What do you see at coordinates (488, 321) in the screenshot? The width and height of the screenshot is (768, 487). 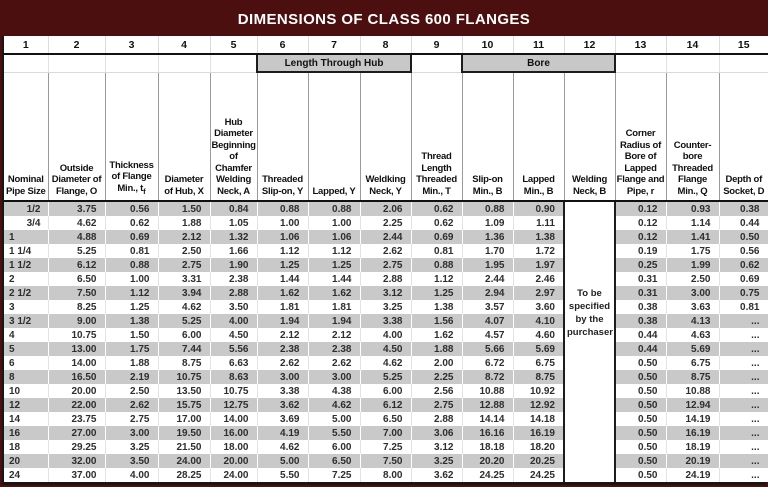 I see `value-cell: 4.07` at bounding box center [488, 321].